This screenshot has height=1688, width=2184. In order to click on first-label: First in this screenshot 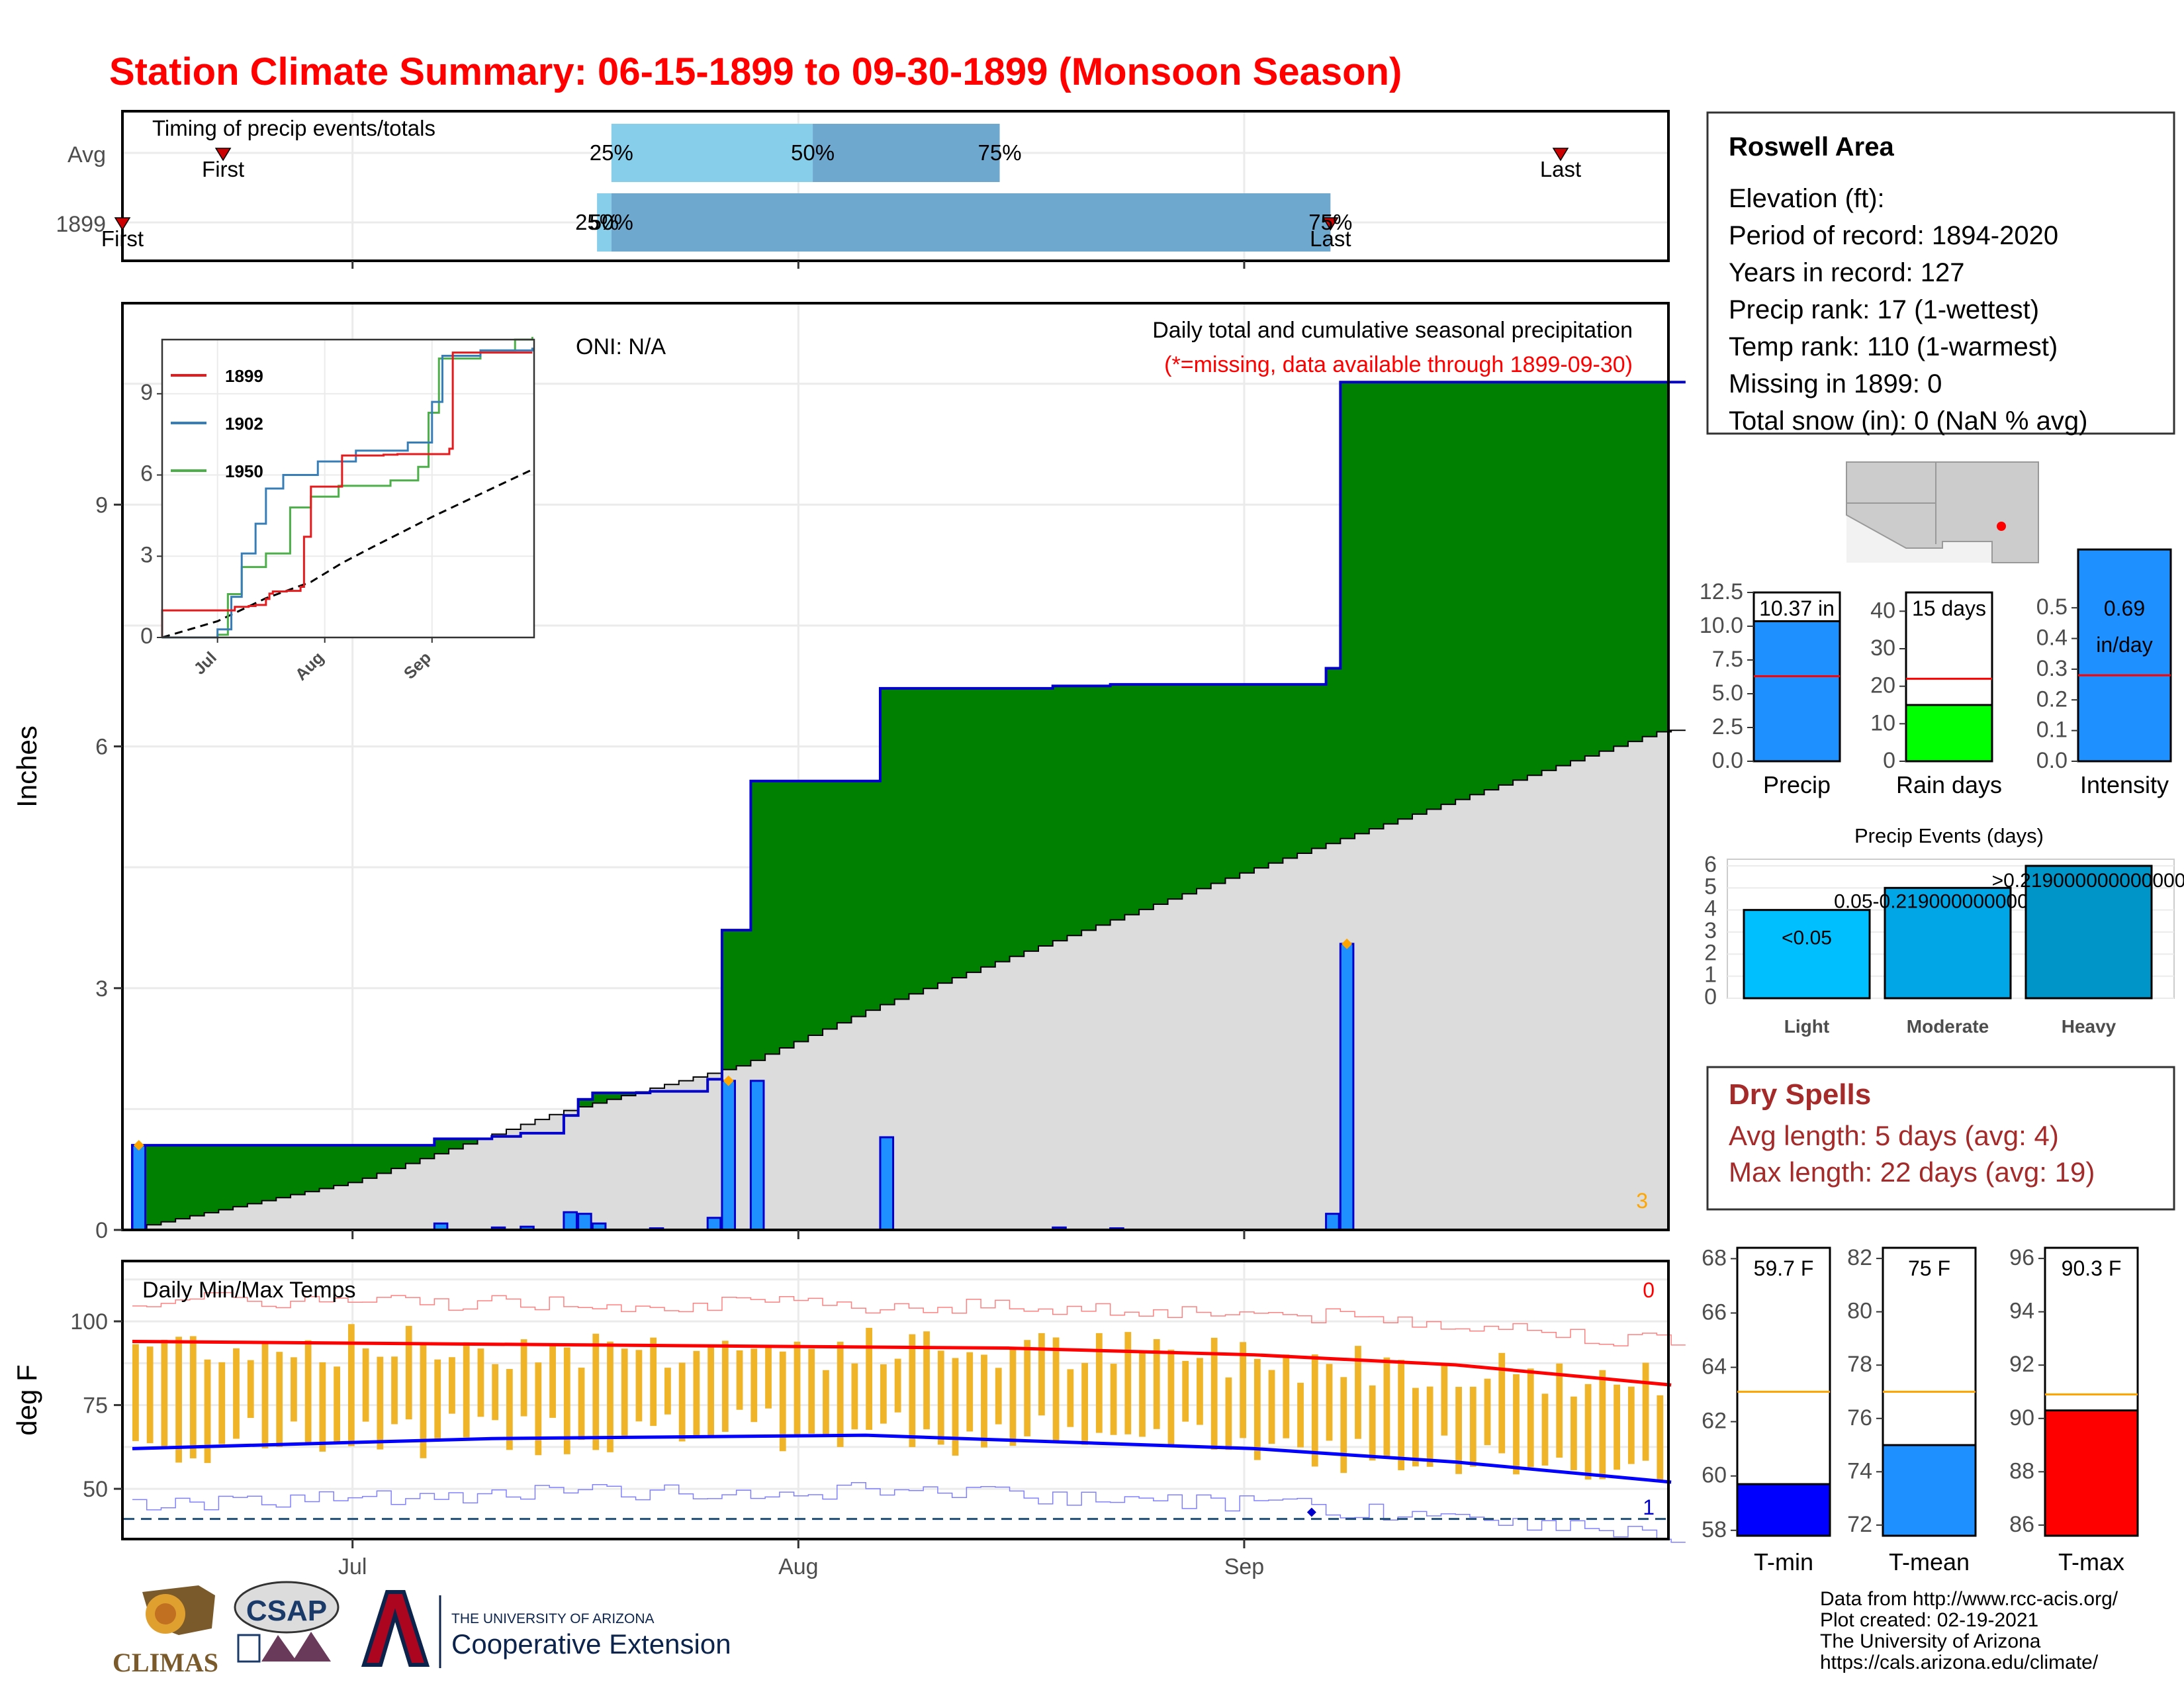, I will do `click(223, 169)`.